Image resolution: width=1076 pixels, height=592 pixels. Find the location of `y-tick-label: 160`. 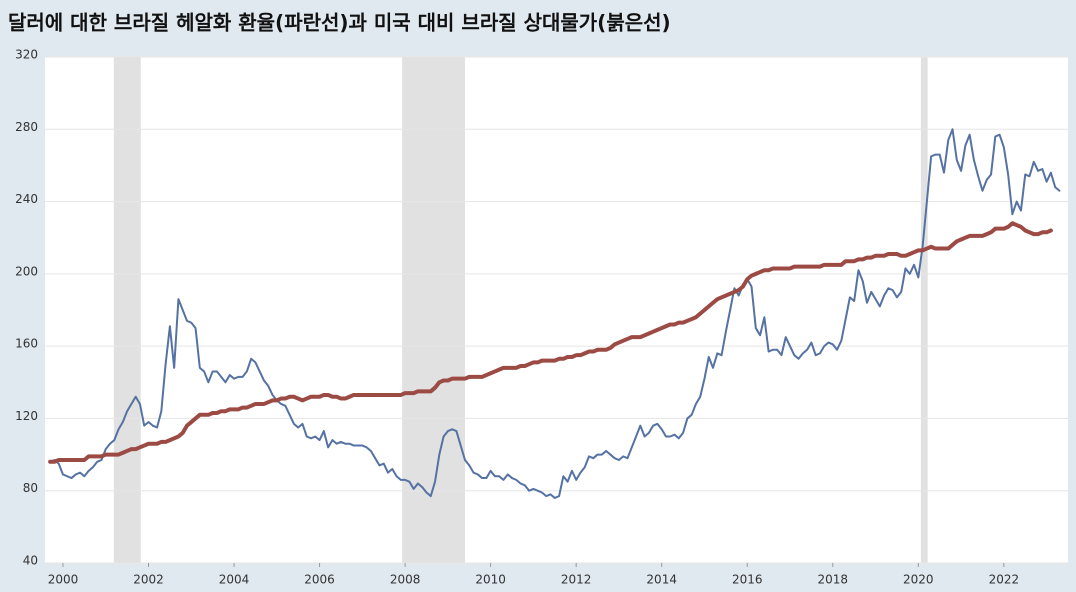

y-tick-label: 160 is located at coordinates (26, 344).